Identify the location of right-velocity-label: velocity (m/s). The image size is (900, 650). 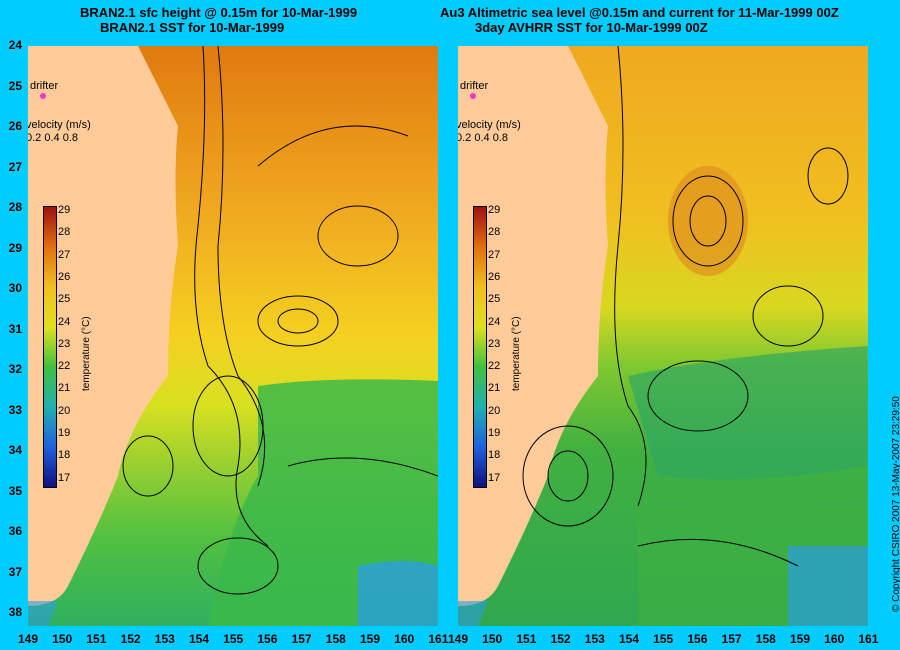
(489, 125).